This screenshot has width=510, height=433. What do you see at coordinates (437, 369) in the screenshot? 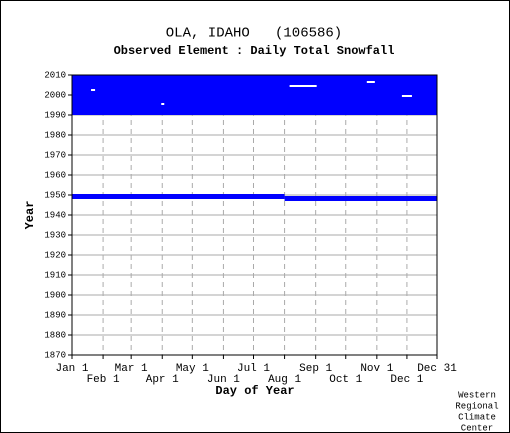
I see `x-tick-label: Dec 31` at bounding box center [437, 369].